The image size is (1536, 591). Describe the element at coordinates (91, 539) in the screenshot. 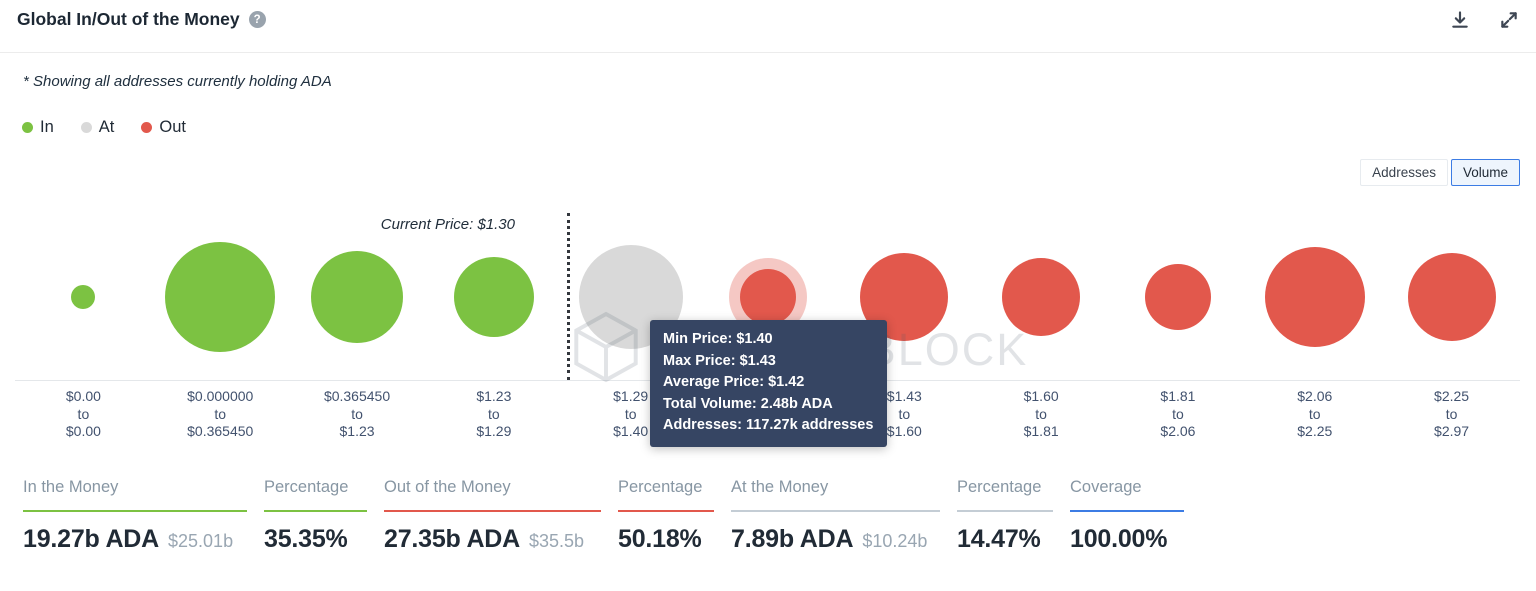

I see `stat-value: 19.27b ADA` at that location.